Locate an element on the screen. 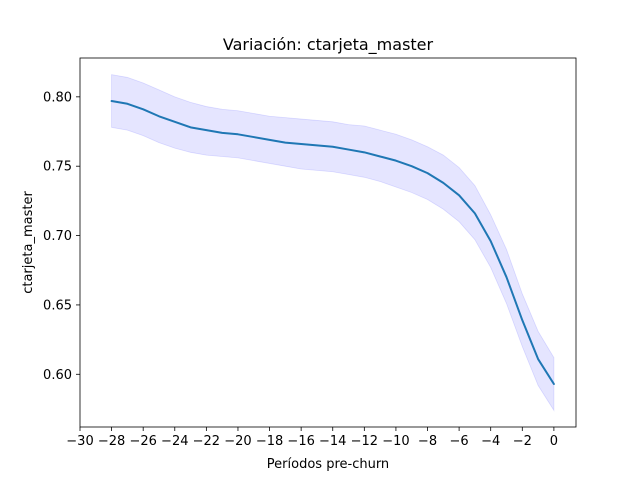 The width and height of the screenshot is (640, 480). x-tick-label: −16 is located at coordinates (300, 441).